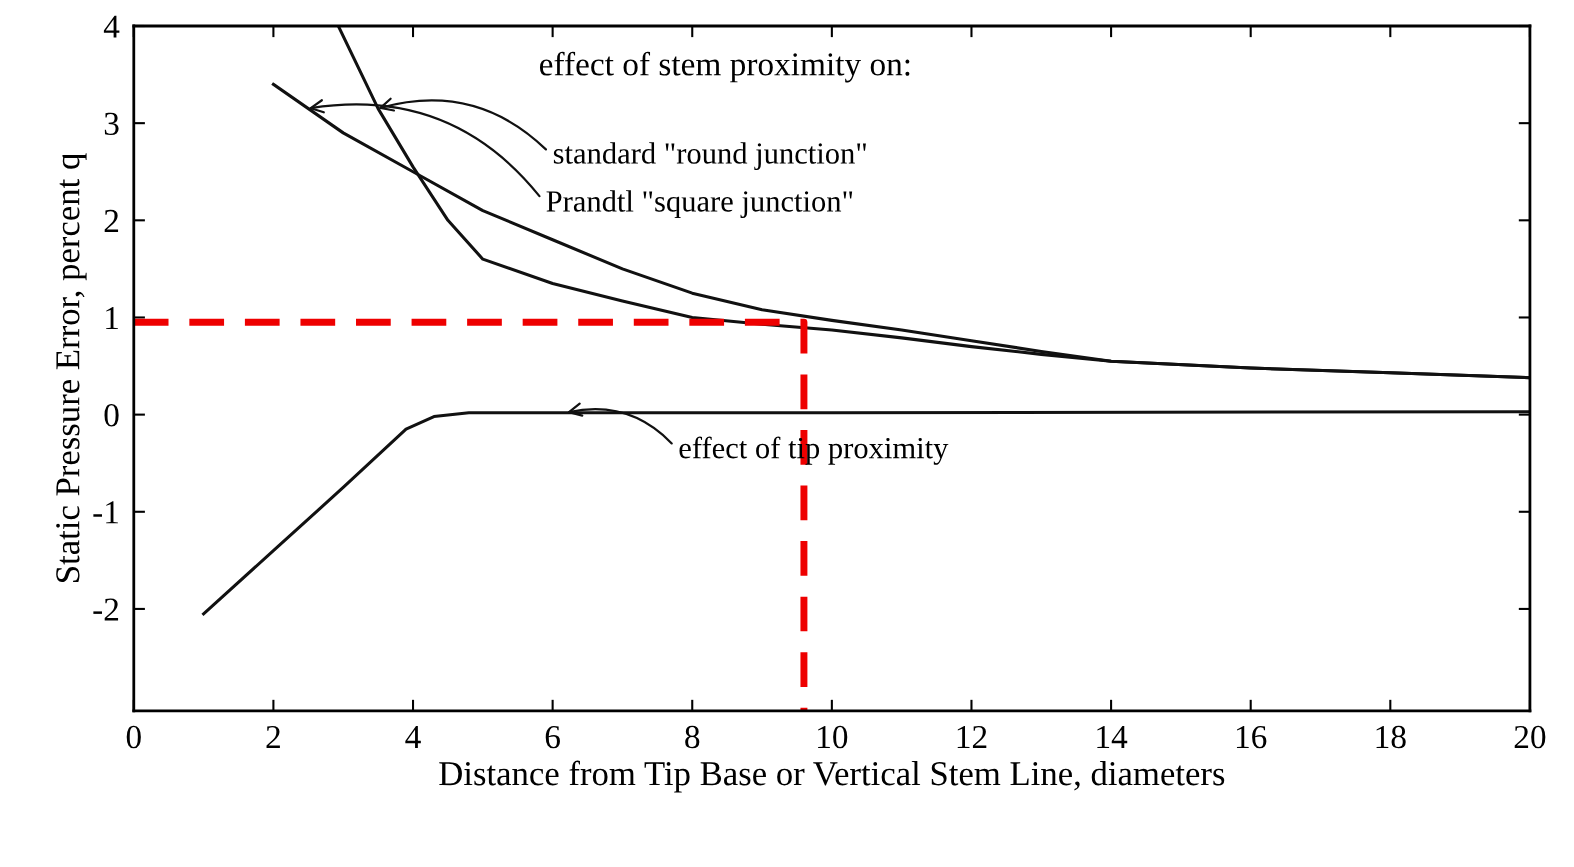  I want to click on y-axis-title: Static Pressure Error, percent q, so click(71, 367).